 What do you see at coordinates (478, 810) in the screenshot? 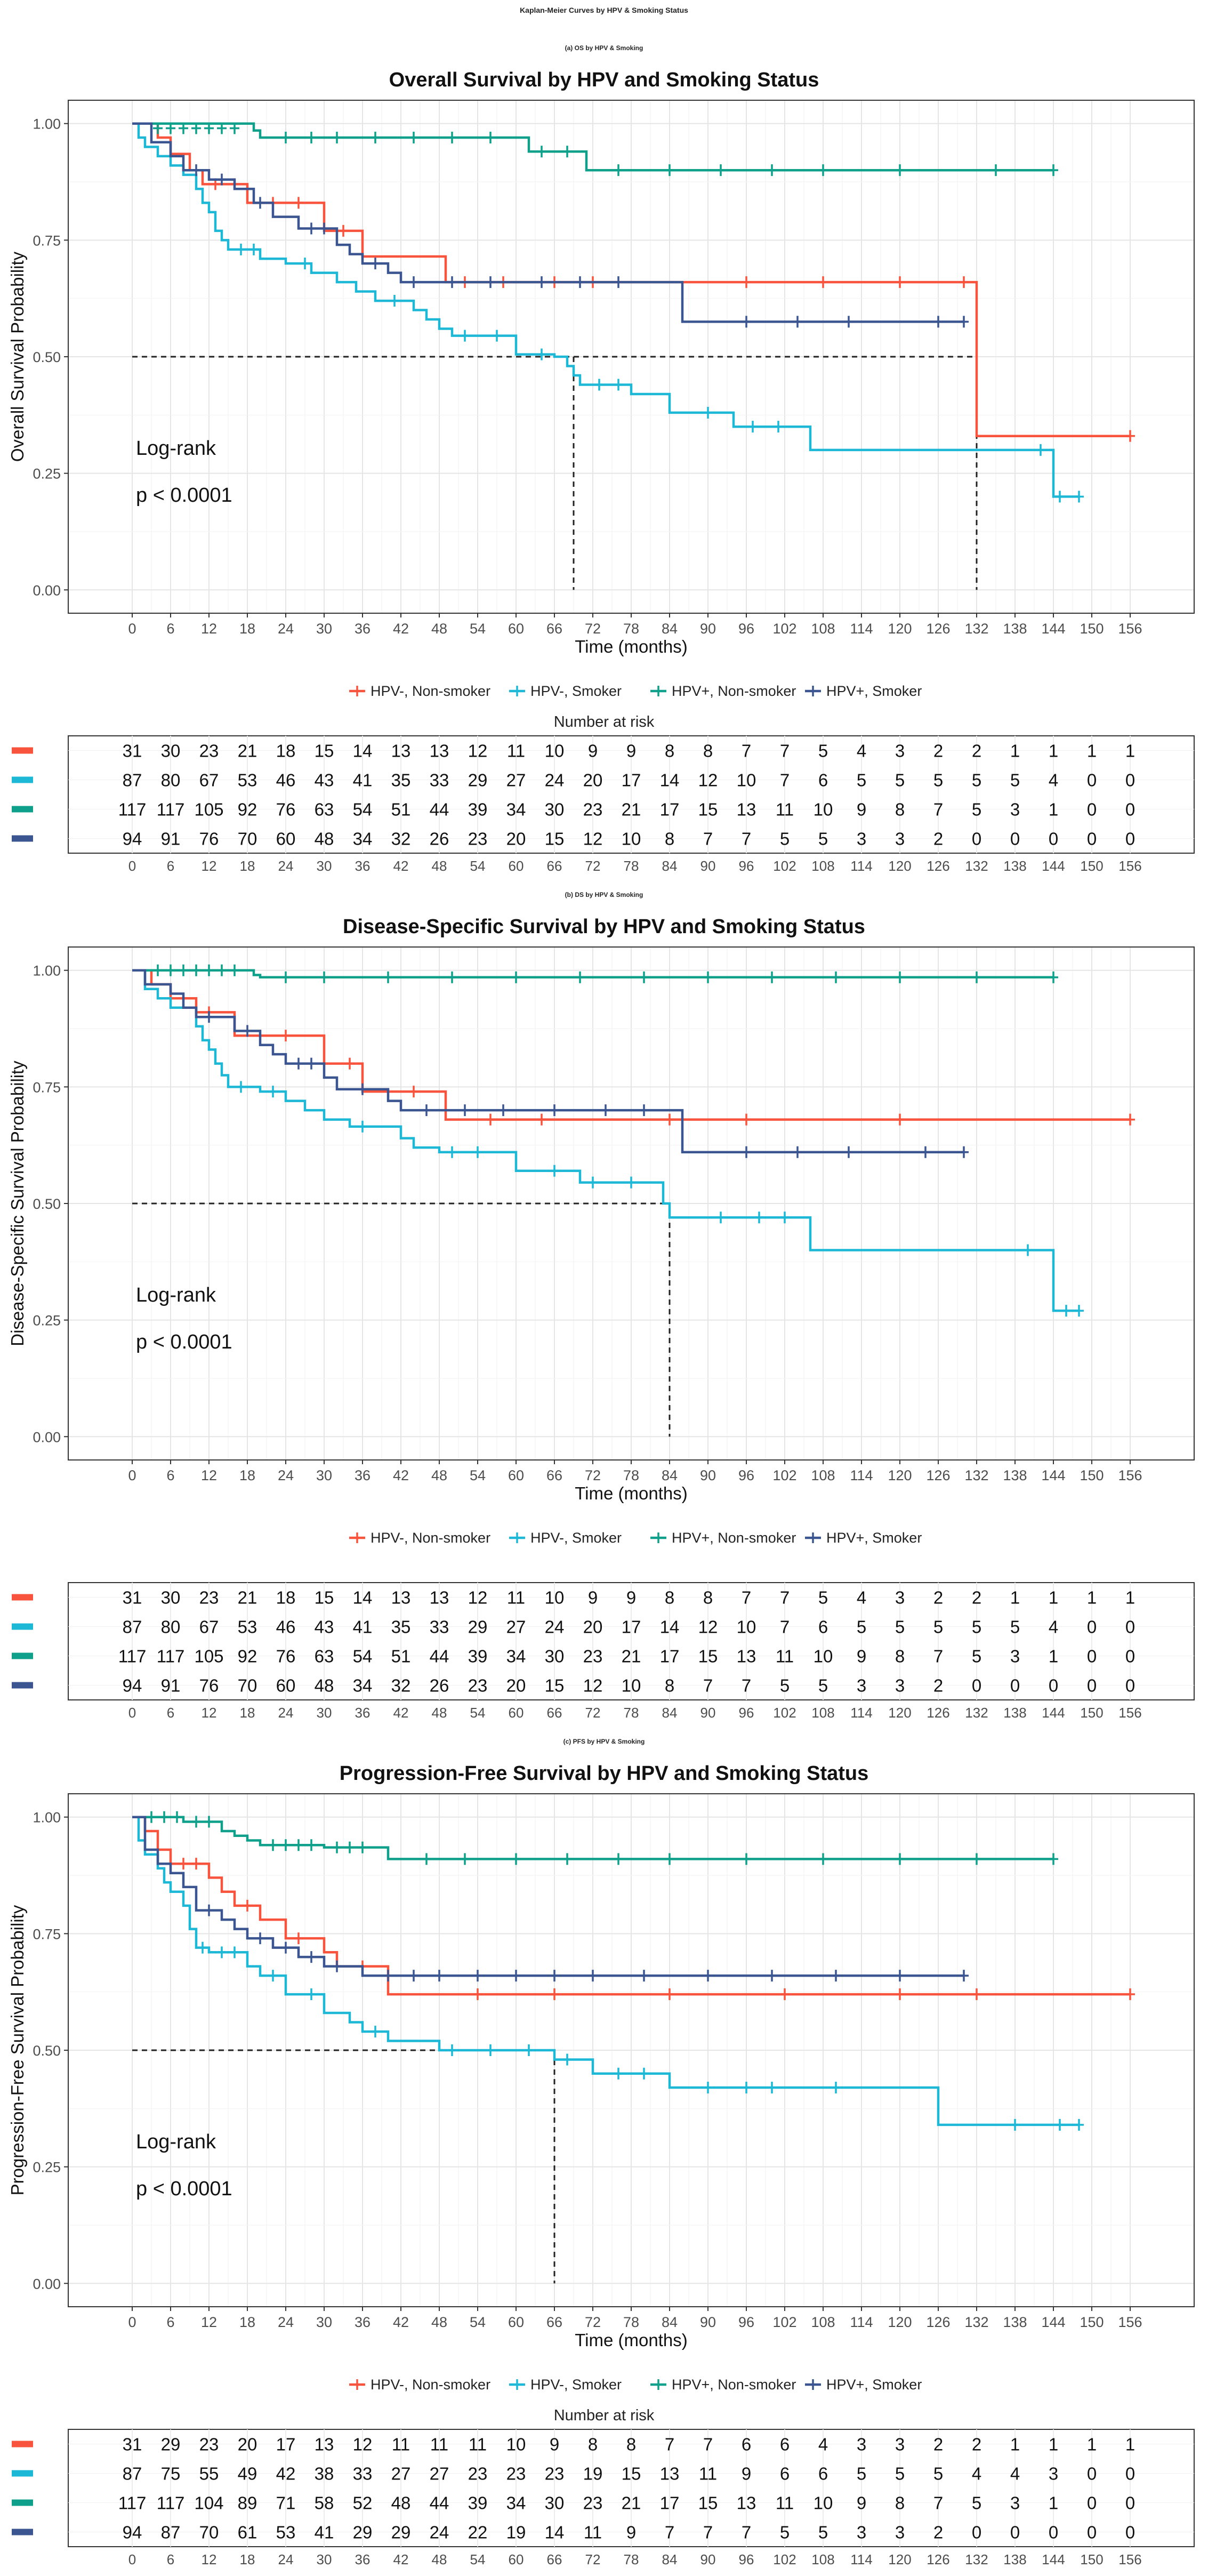
I see `risk-cell: 39` at bounding box center [478, 810].